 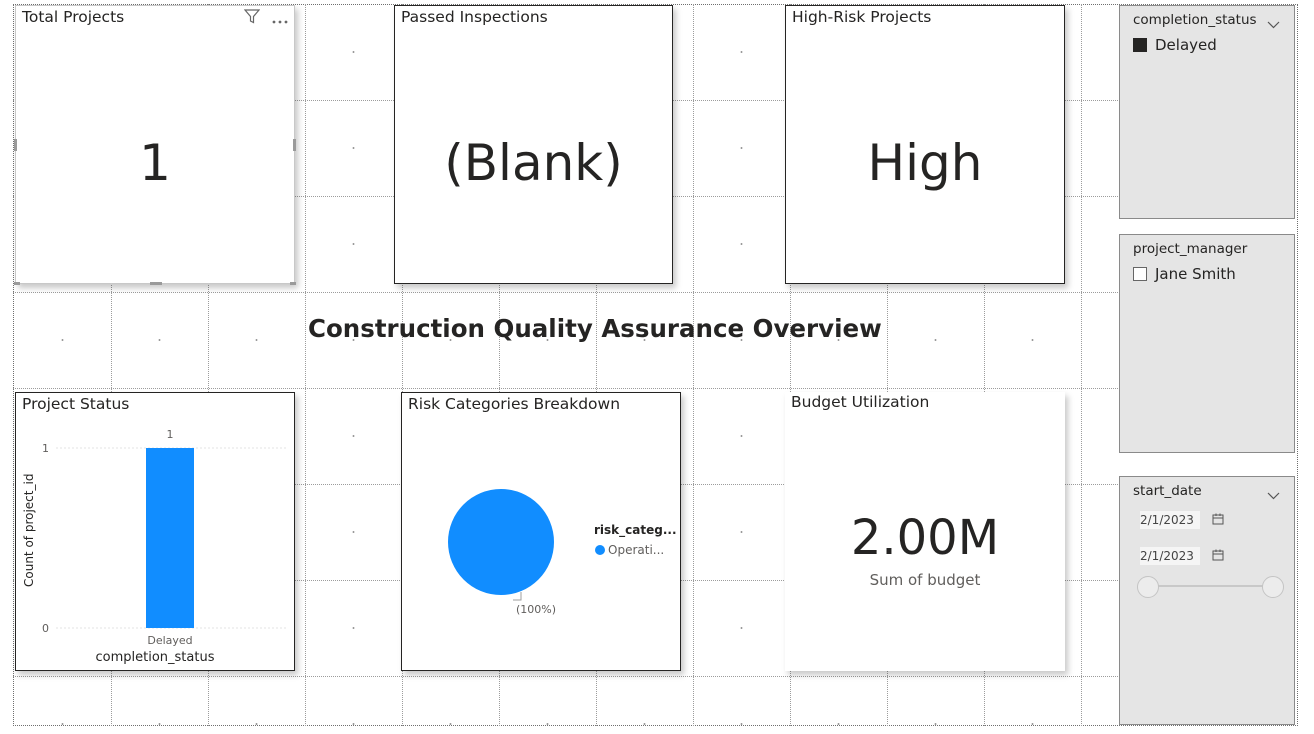 I want to click on card-value: 1, so click(x=155, y=163).